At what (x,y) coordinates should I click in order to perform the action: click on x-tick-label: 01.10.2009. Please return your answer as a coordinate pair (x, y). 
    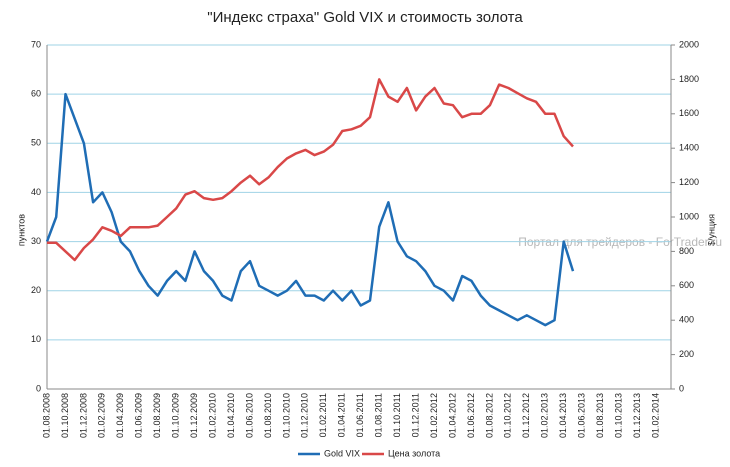
    Looking at the image, I should click on (176, 415).